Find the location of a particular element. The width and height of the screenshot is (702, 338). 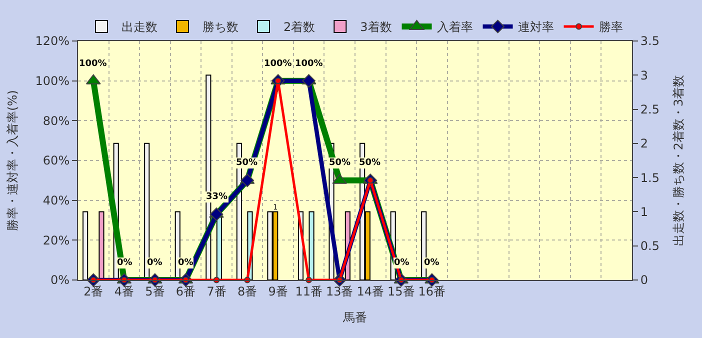

y-tick-label: 100% is located at coordinates (52, 81).